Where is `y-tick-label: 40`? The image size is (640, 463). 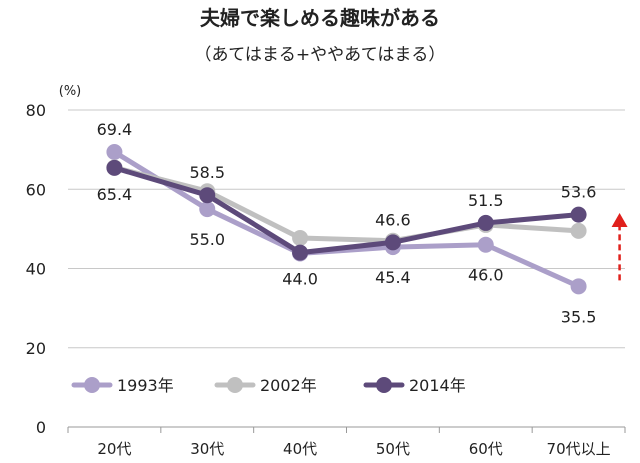 y-tick-label: 40 is located at coordinates (36, 269).